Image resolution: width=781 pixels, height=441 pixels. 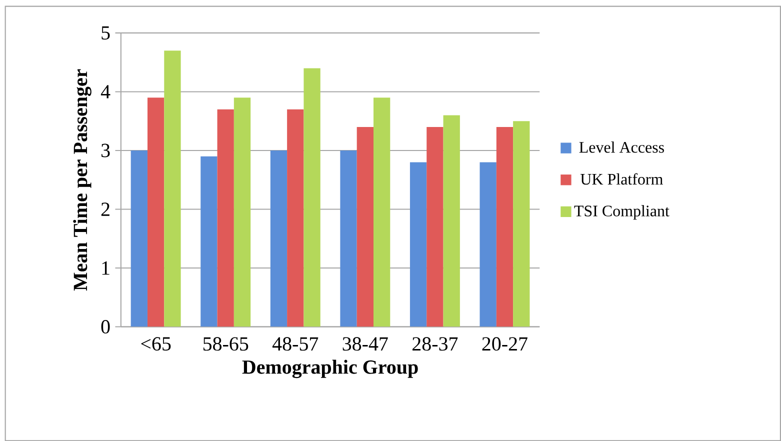 I want to click on x-tick-label: 58-65, so click(x=225, y=344).